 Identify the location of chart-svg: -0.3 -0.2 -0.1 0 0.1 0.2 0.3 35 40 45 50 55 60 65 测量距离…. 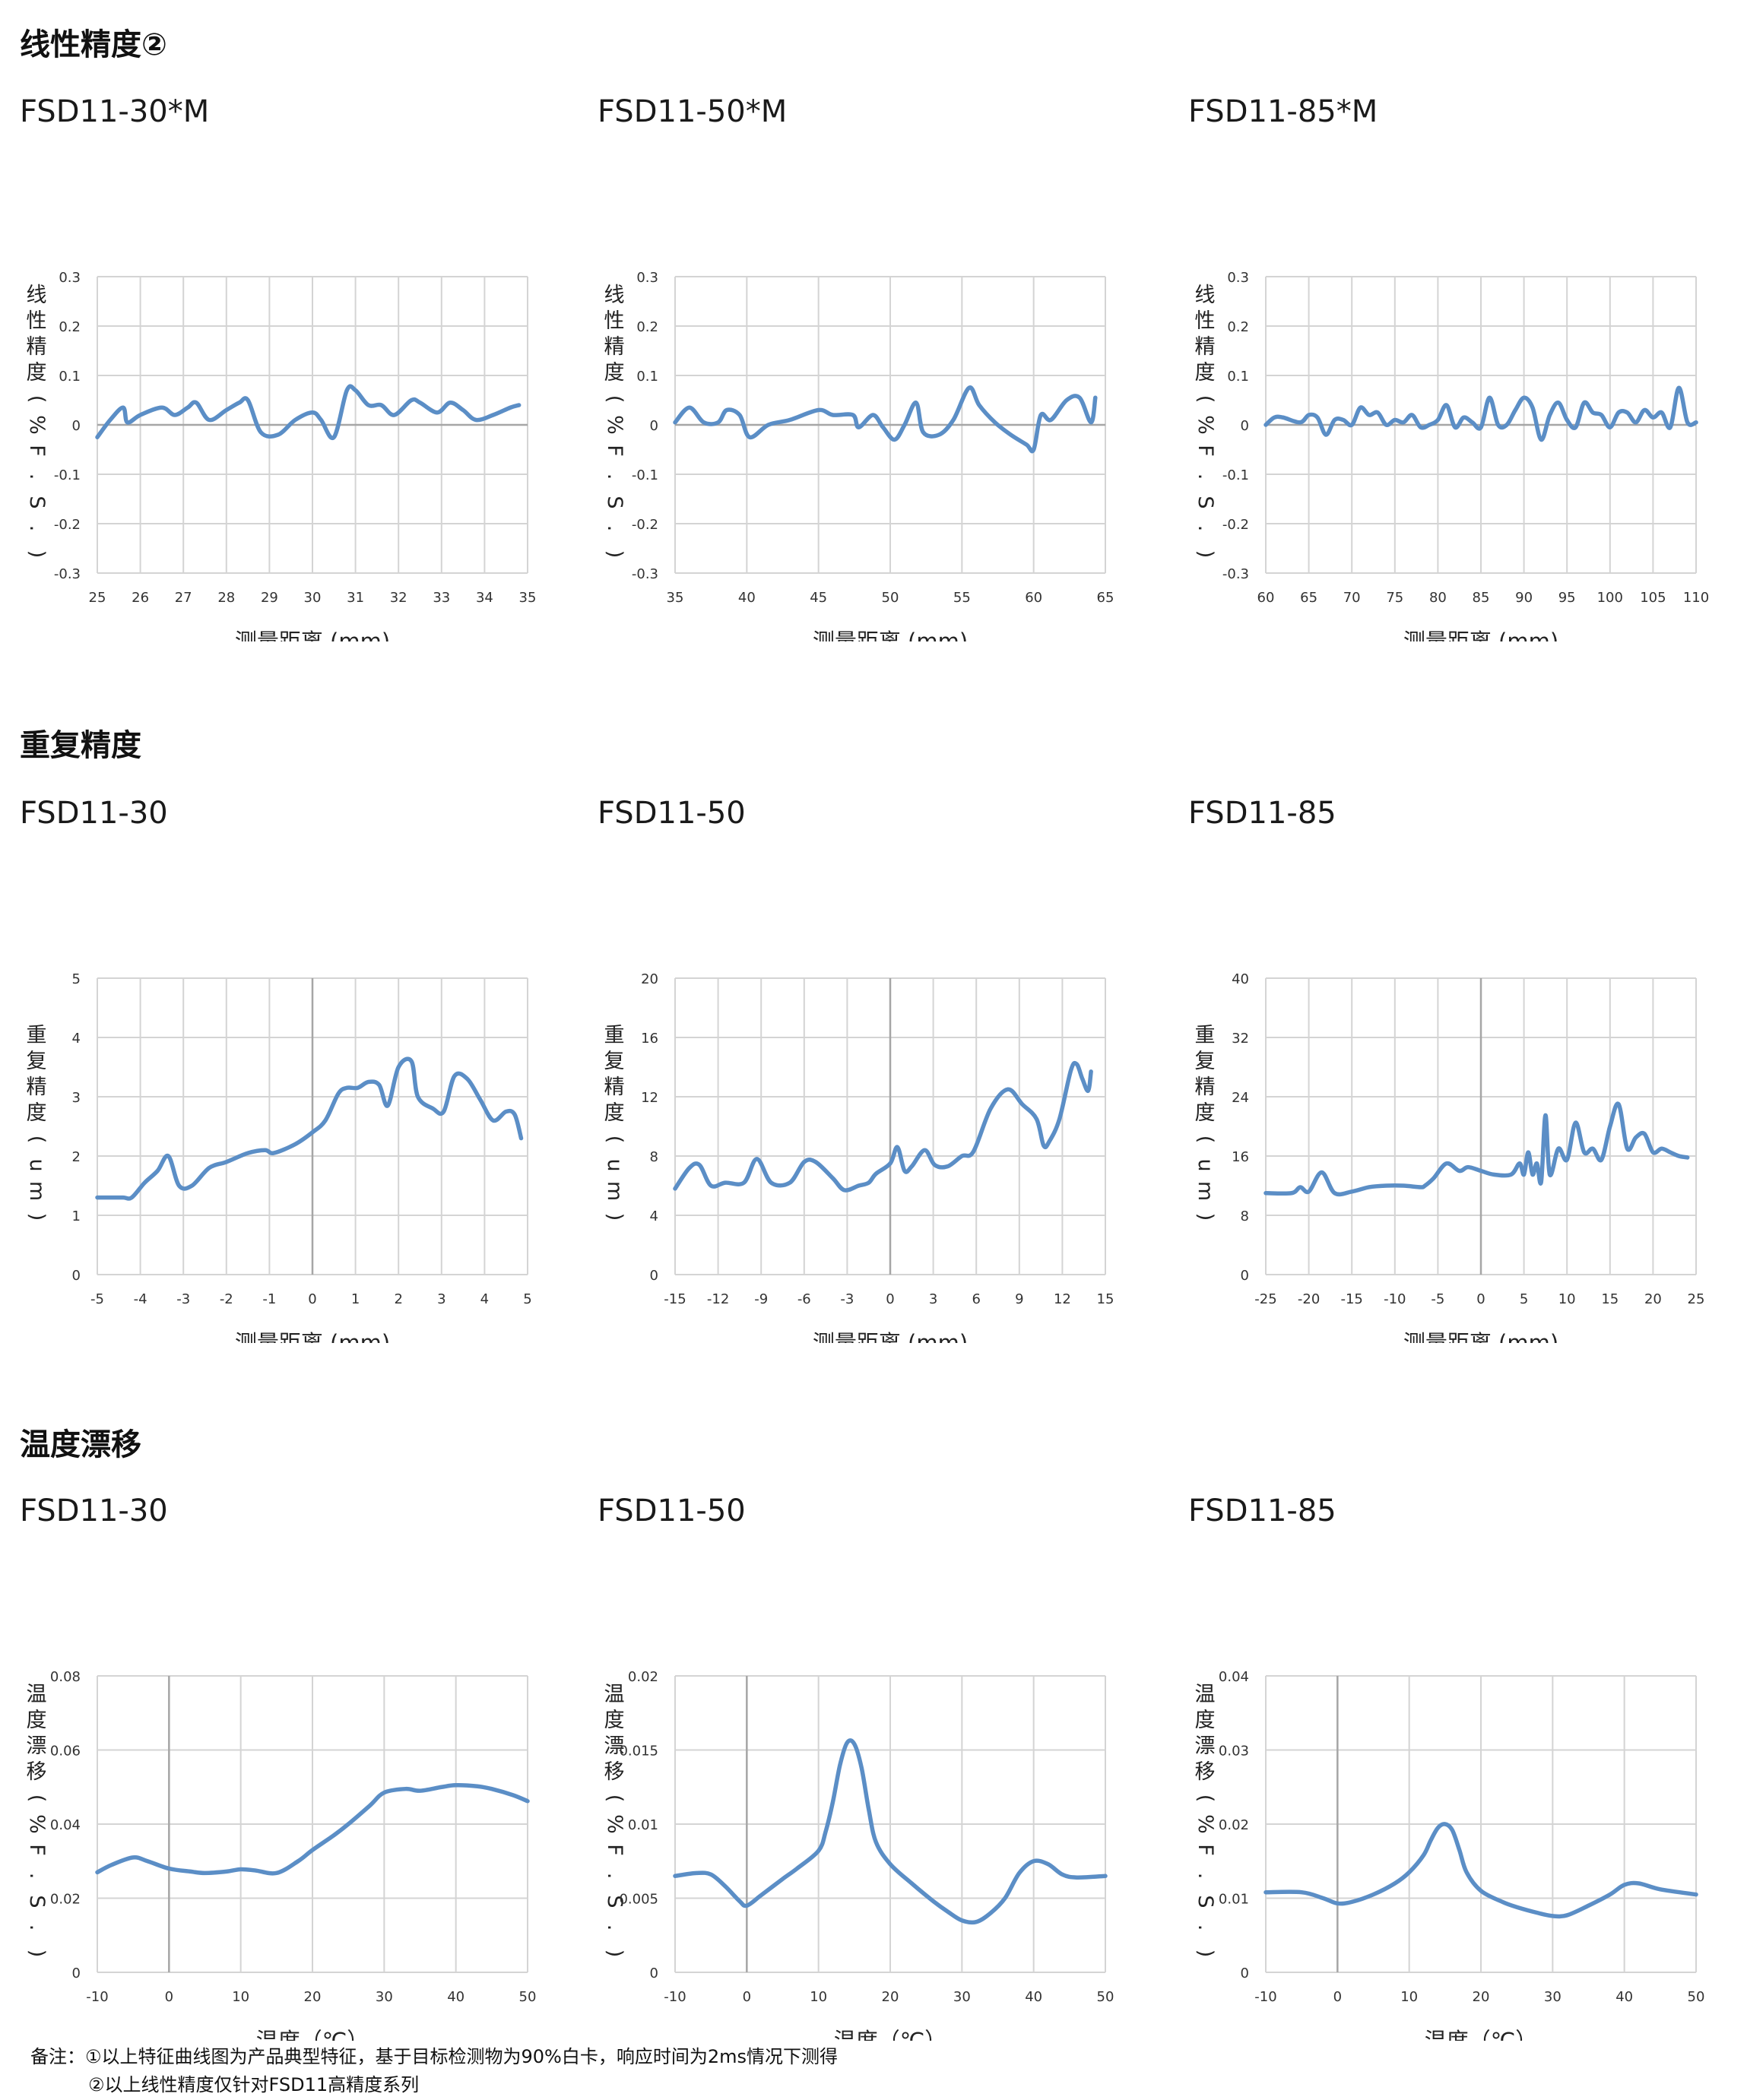
(873, 455).